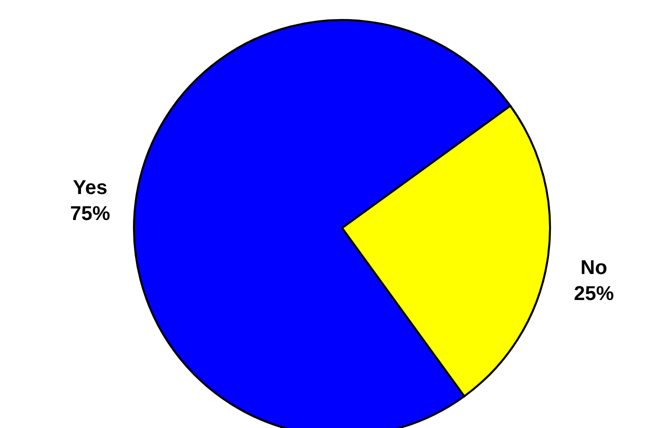 The height and width of the screenshot is (428, 669). I want to click on data-label: 25%, so click(594, 293).